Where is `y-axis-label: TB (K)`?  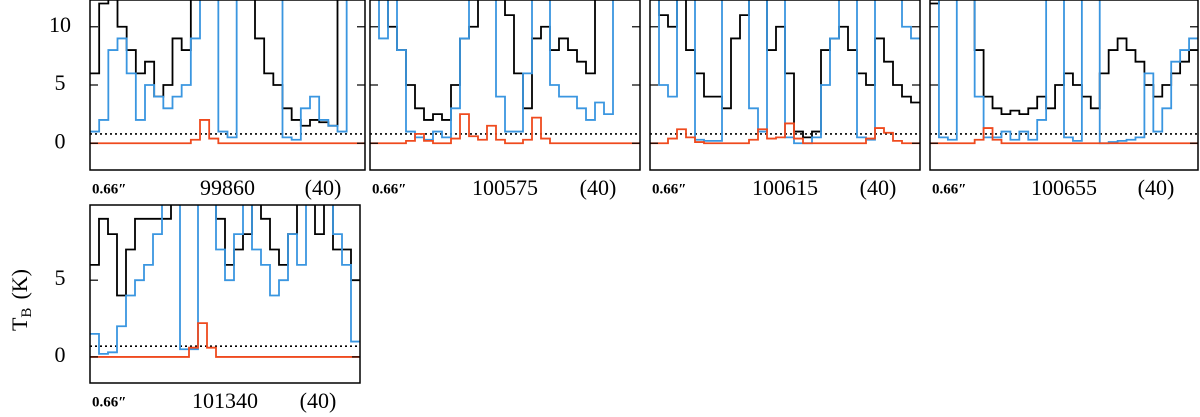 y-axis-label: TB (K) is located at coordinates (21, 300).